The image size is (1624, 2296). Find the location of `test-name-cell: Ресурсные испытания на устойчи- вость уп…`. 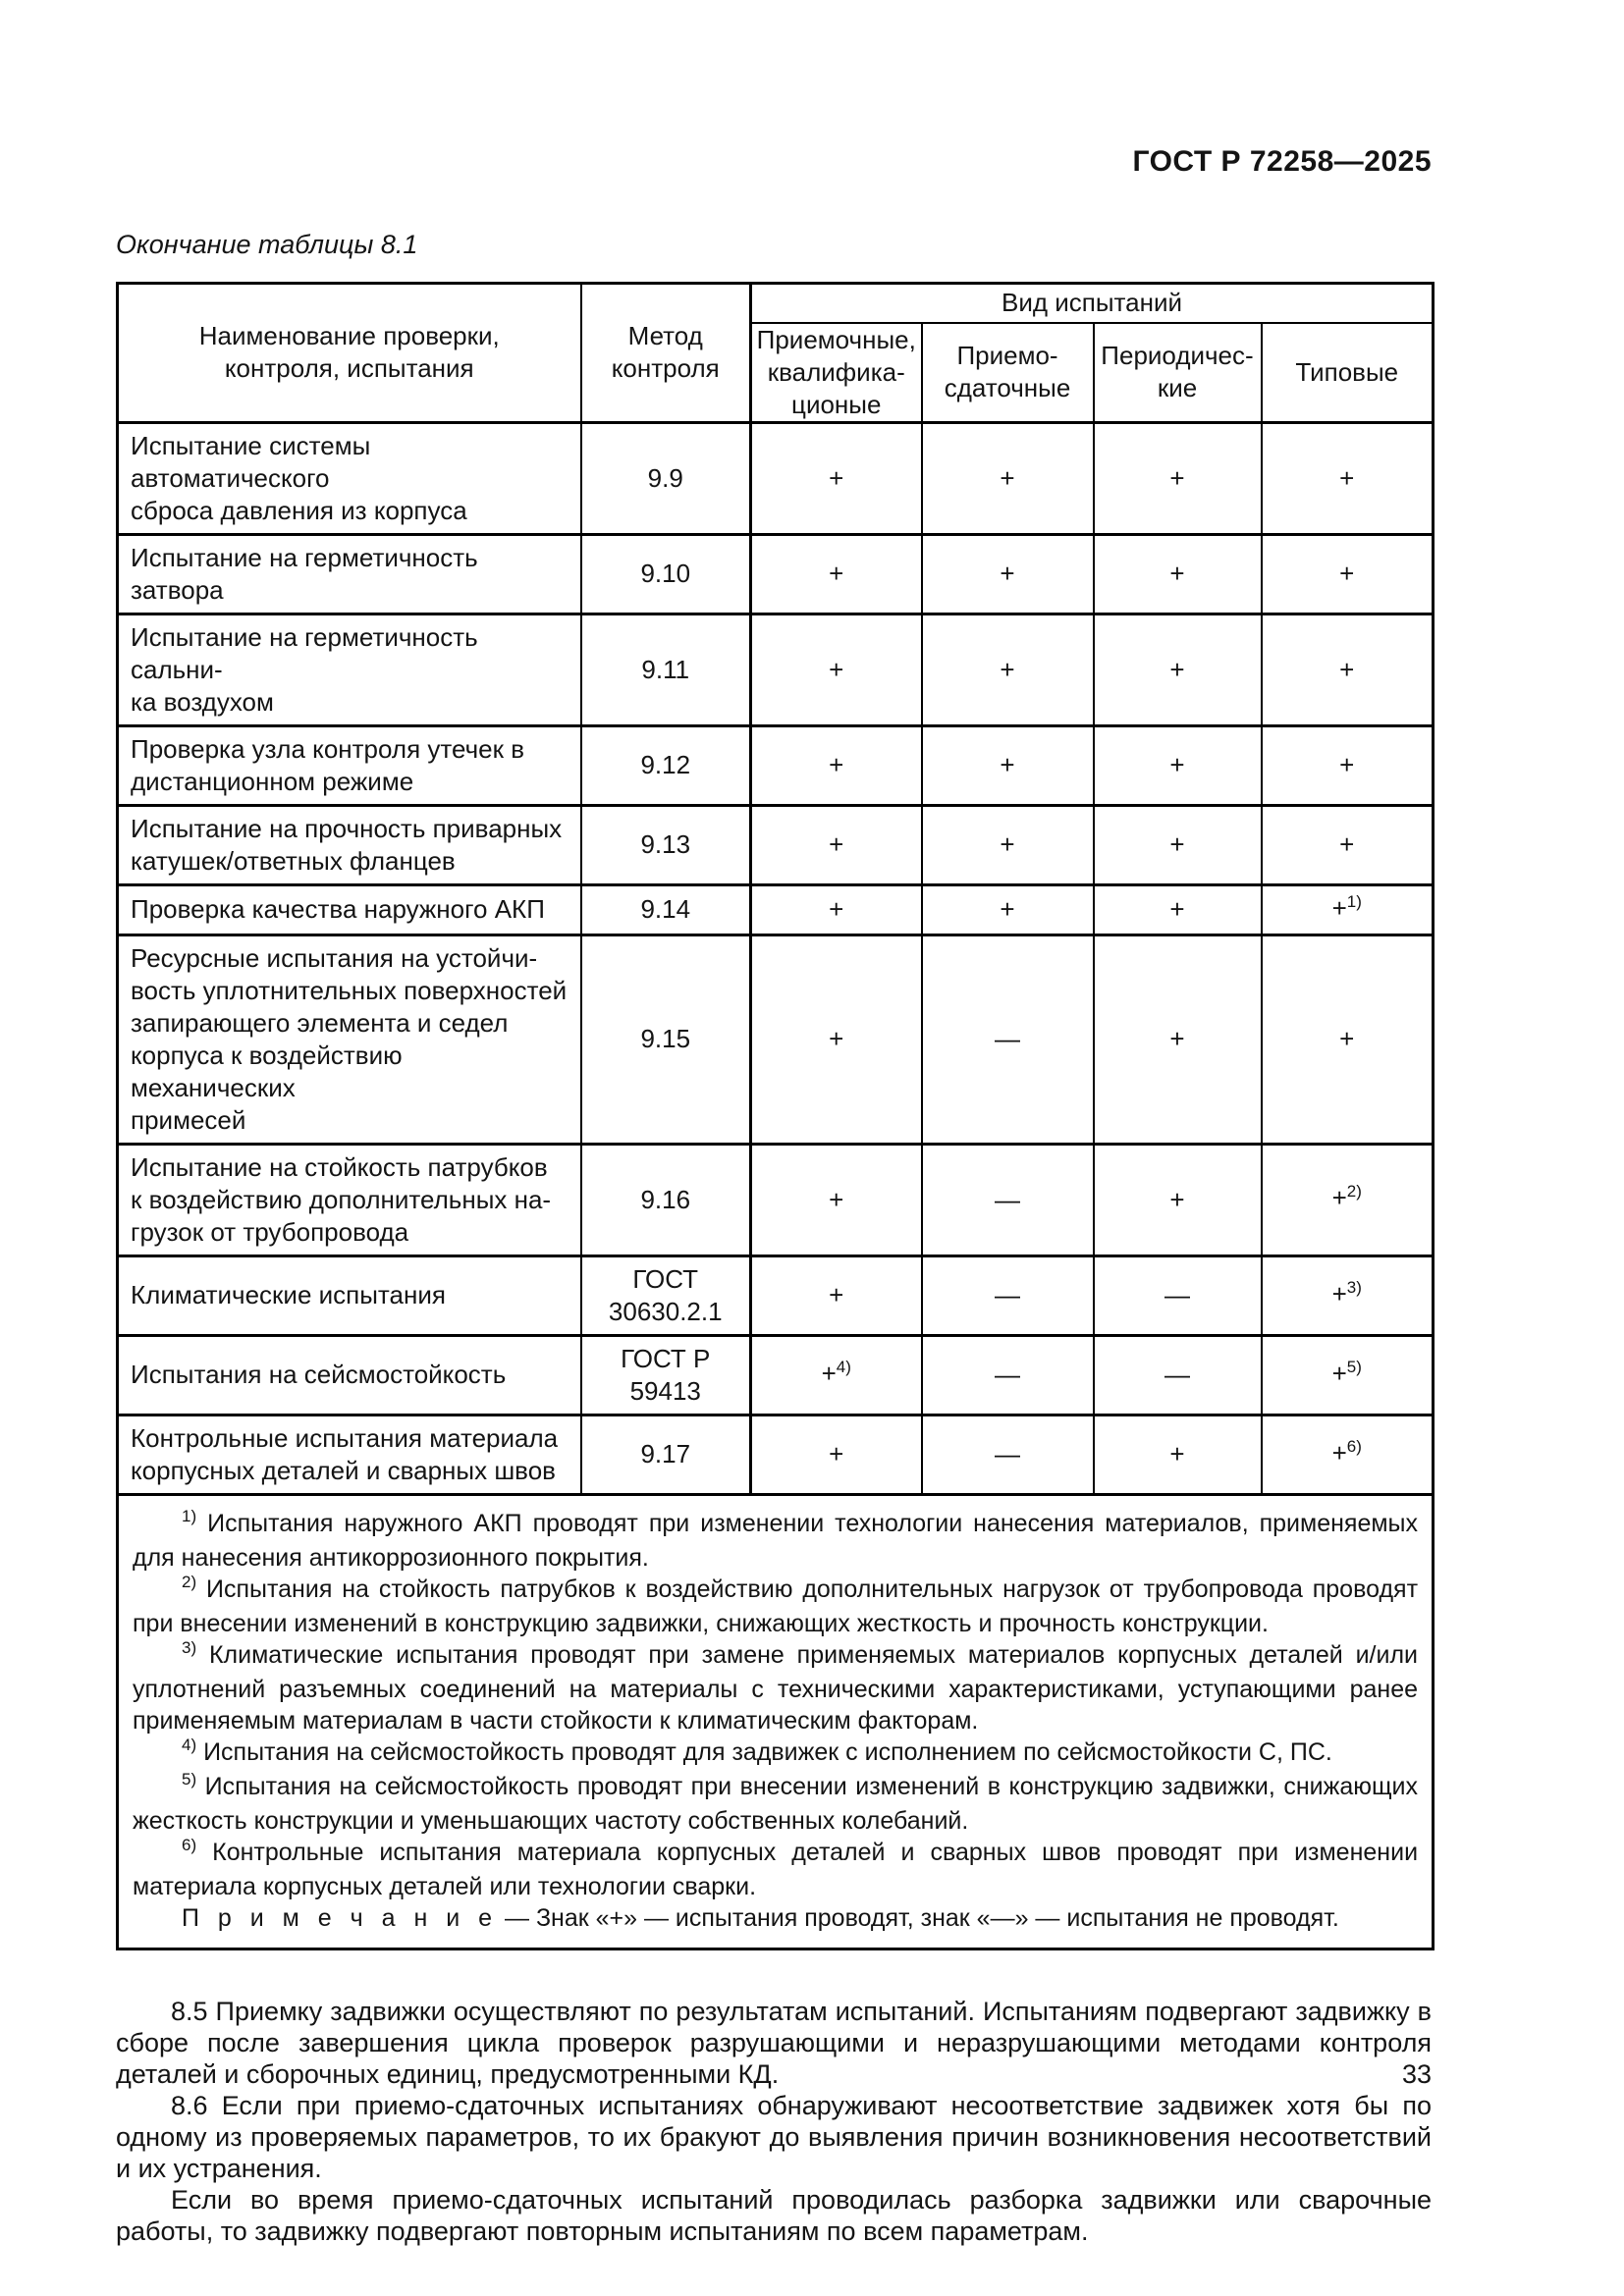

test-name-cell: Ресурсные испытания на устойчи- вость уп… is located at coordinates (349, 1040).